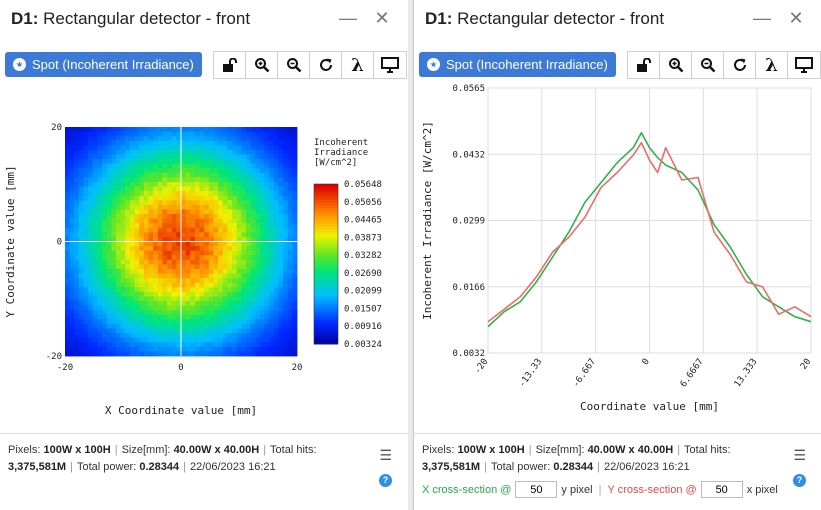 The height and width of the screenshot is (510, 821). Describe the element at coordinates (410, 255) in the screenshot. I see `panel-divider` at that location.